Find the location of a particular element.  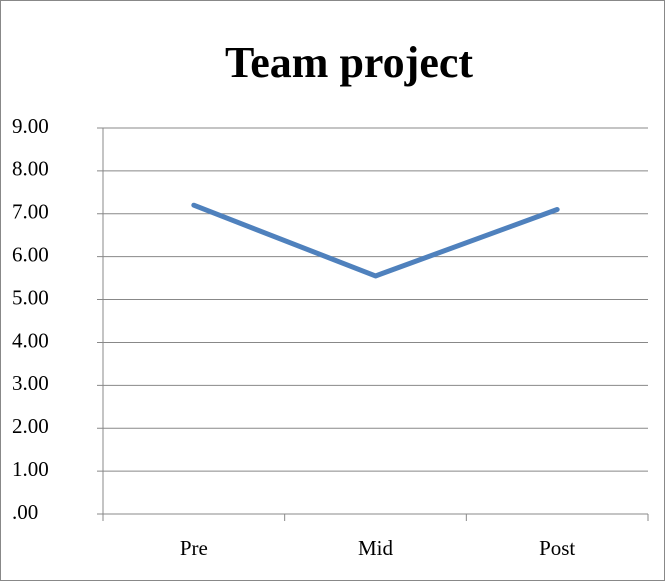

x-tick-label: Mid is located at coordinates (376, 548).